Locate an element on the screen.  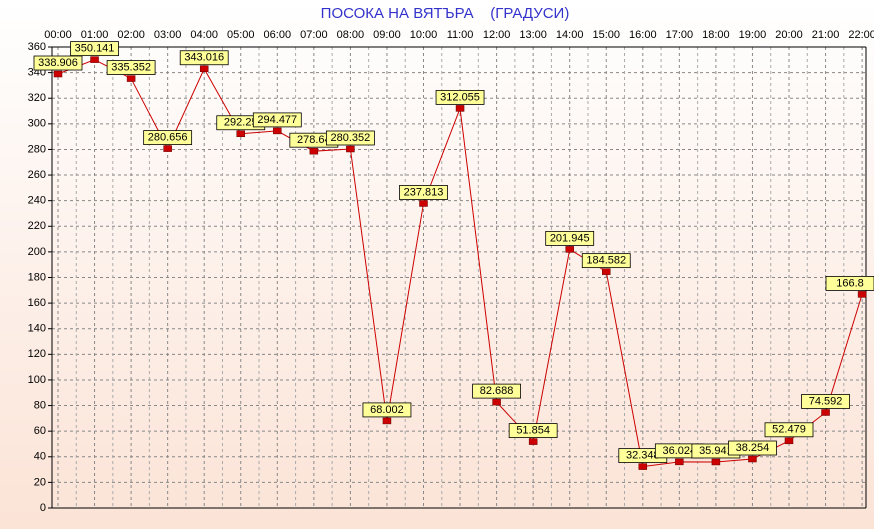
data-label: 278.64 is located at coordinates (314, 140).